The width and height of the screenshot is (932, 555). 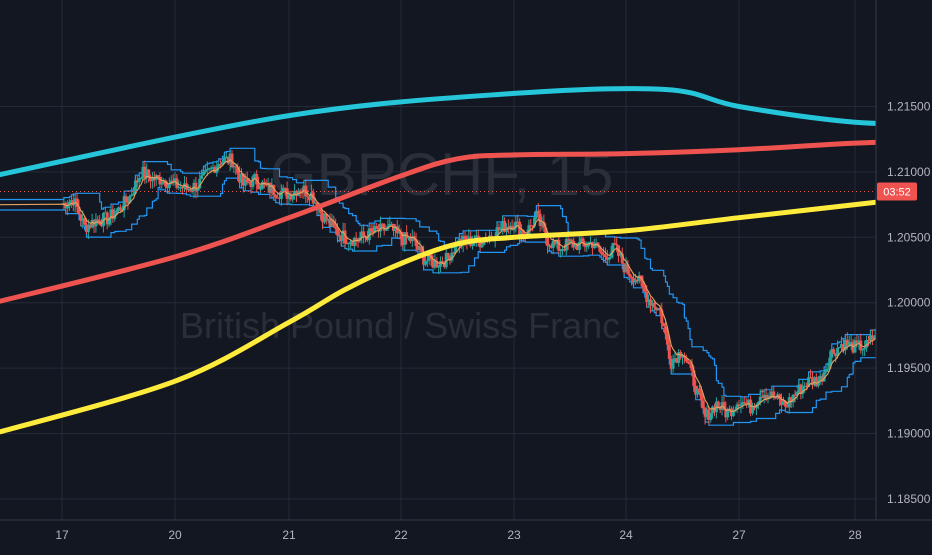 What do you see at coordinates (441, 174) in the screenshot?
I see `watermark-title: GBPCHF, 15` at bounding box center [441, 174].